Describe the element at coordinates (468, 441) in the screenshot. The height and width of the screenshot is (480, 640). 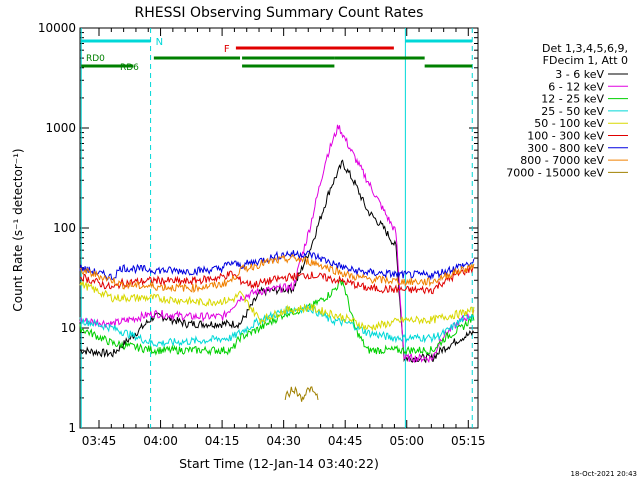
I see `x-tick-label: 05:15` at that location.